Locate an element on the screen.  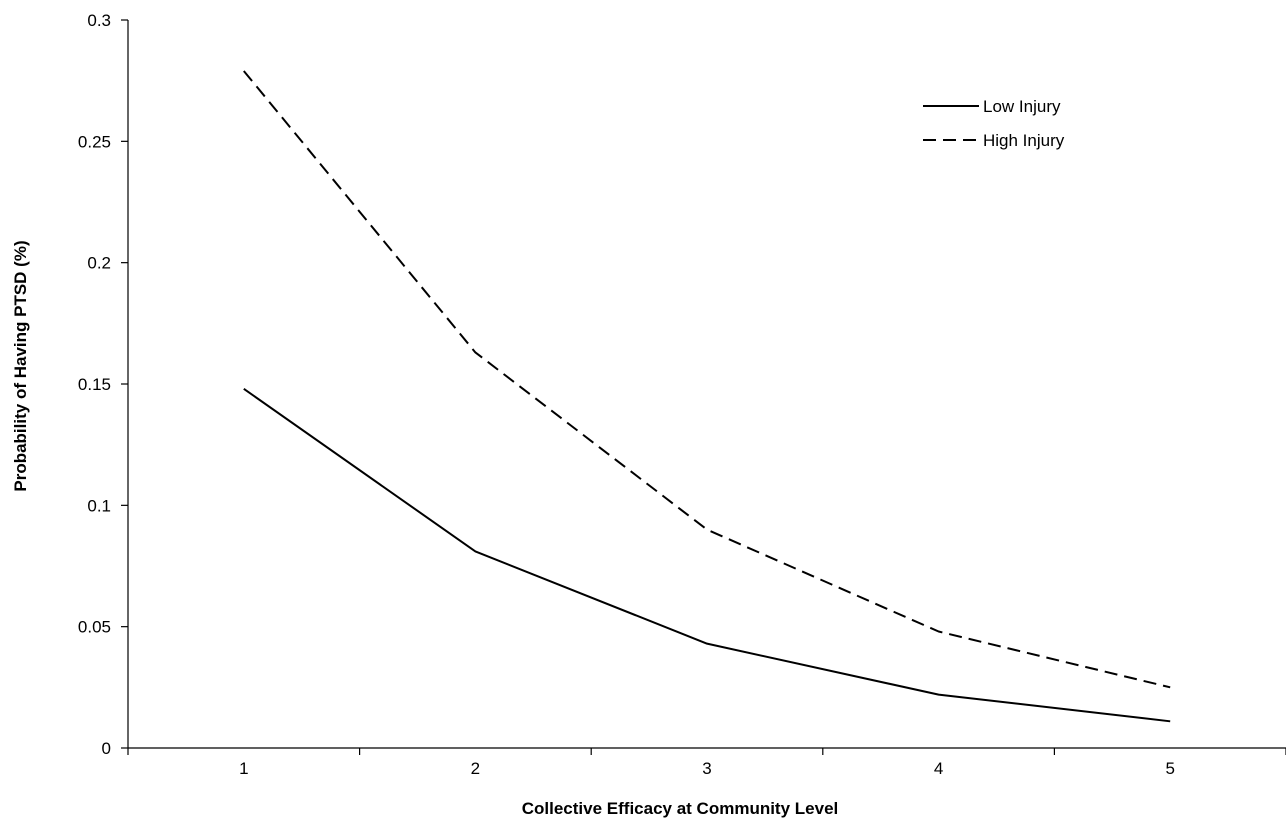
x-tick-label: 5 is located at coordinates (1169, 768).